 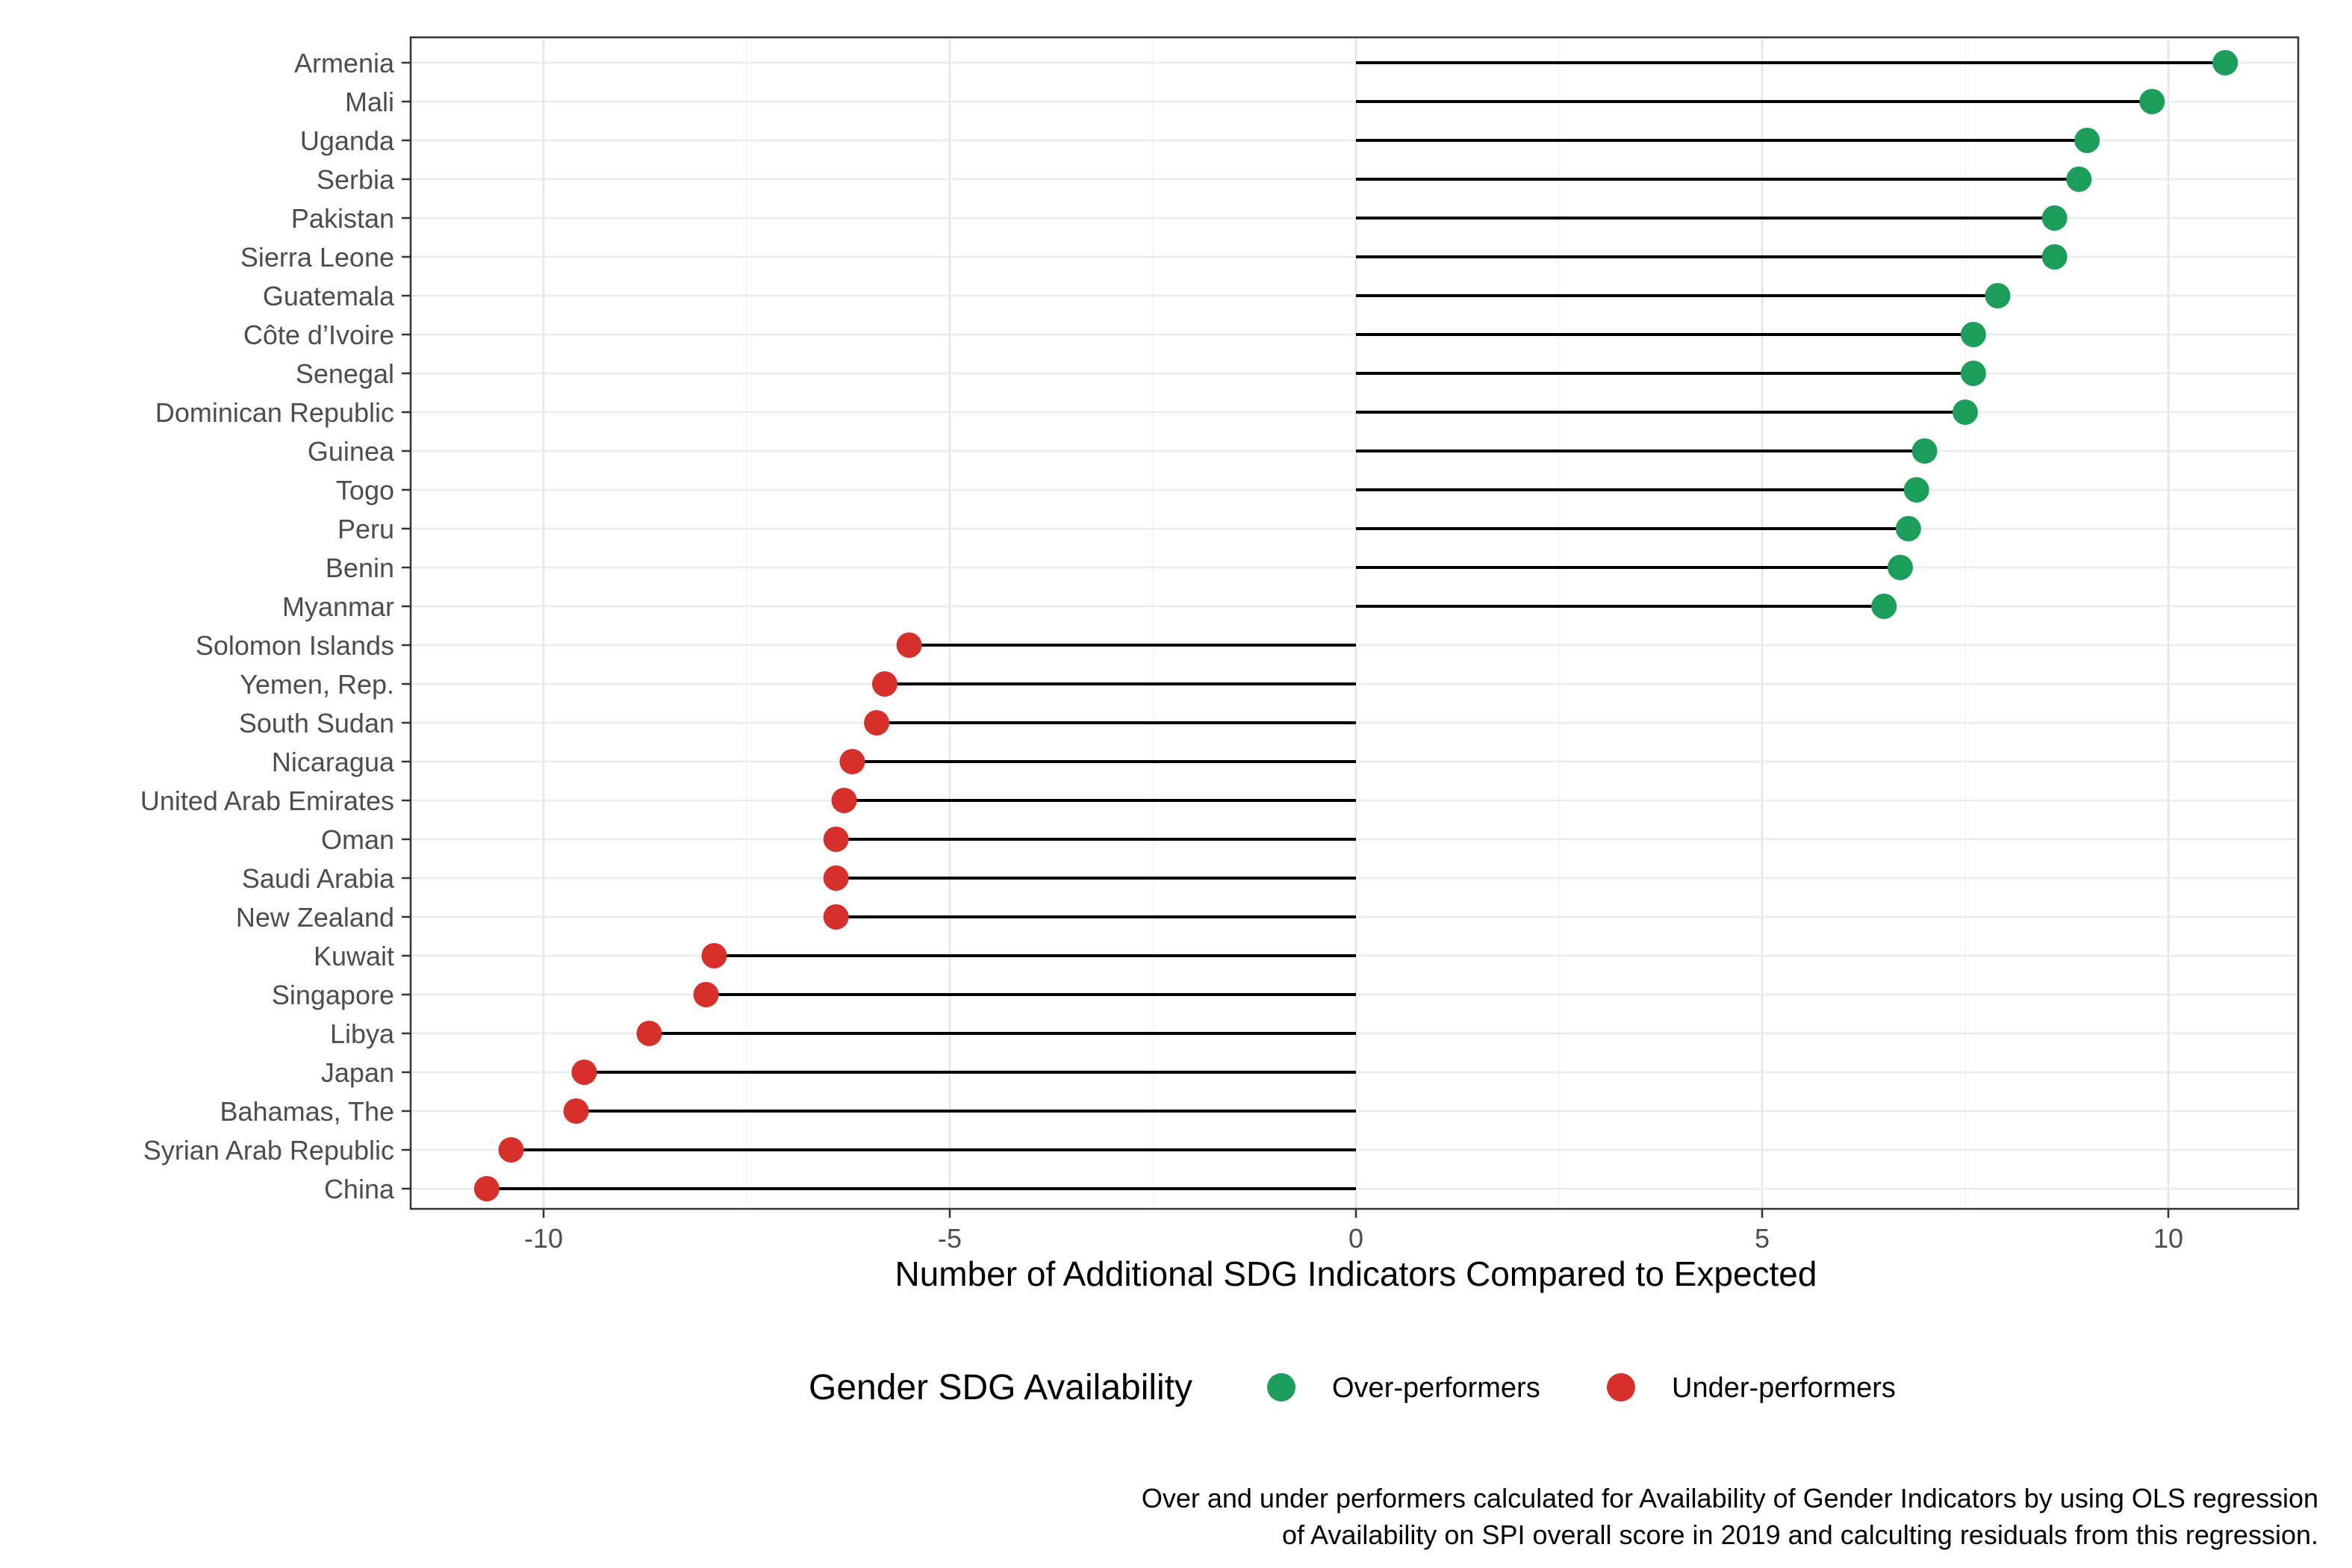 What do you see at coordinates (1762, 1238) in the screenshot?
I see `x-tick-label: 5` at bounding box center [1762, 1238].